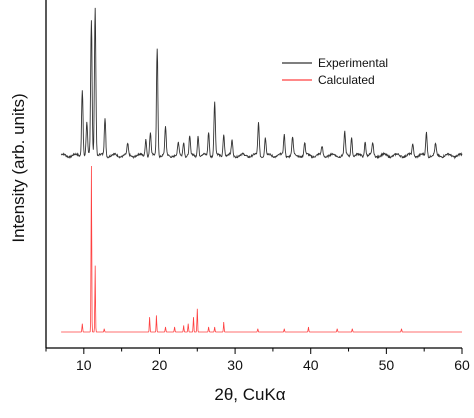 Image resolution: width=474 pixels, height=418 pixels. What do you see at coordinates (387, 365) in the screenshot?
I see `x-tick-label: 50` at bounding box center [387, 365].